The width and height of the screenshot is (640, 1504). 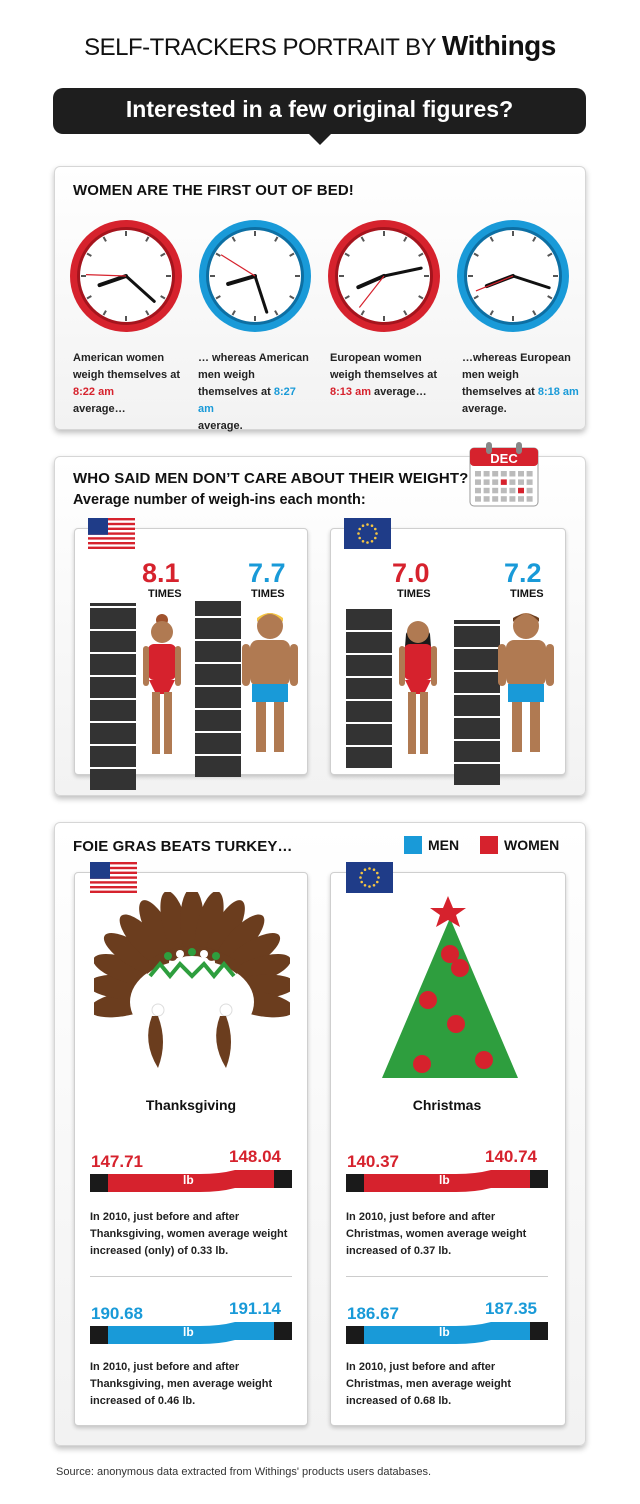 I want to click on calendar-month: DEC, so click(x=504, y=458).